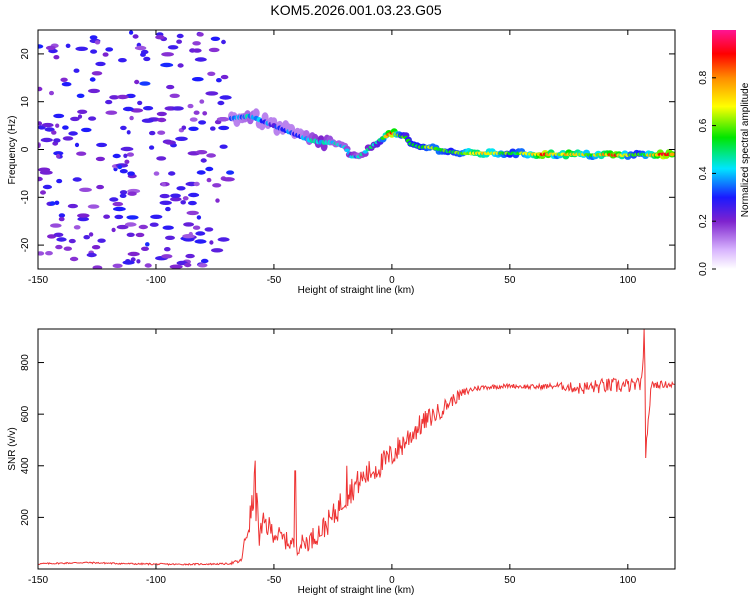 The height and width of the screenshot is (600, 750). What do you see at coordinates (25, 54) in the screenshot?
I see `spectrogram-y-tick-label: 20` at bounding box center [25, 54].